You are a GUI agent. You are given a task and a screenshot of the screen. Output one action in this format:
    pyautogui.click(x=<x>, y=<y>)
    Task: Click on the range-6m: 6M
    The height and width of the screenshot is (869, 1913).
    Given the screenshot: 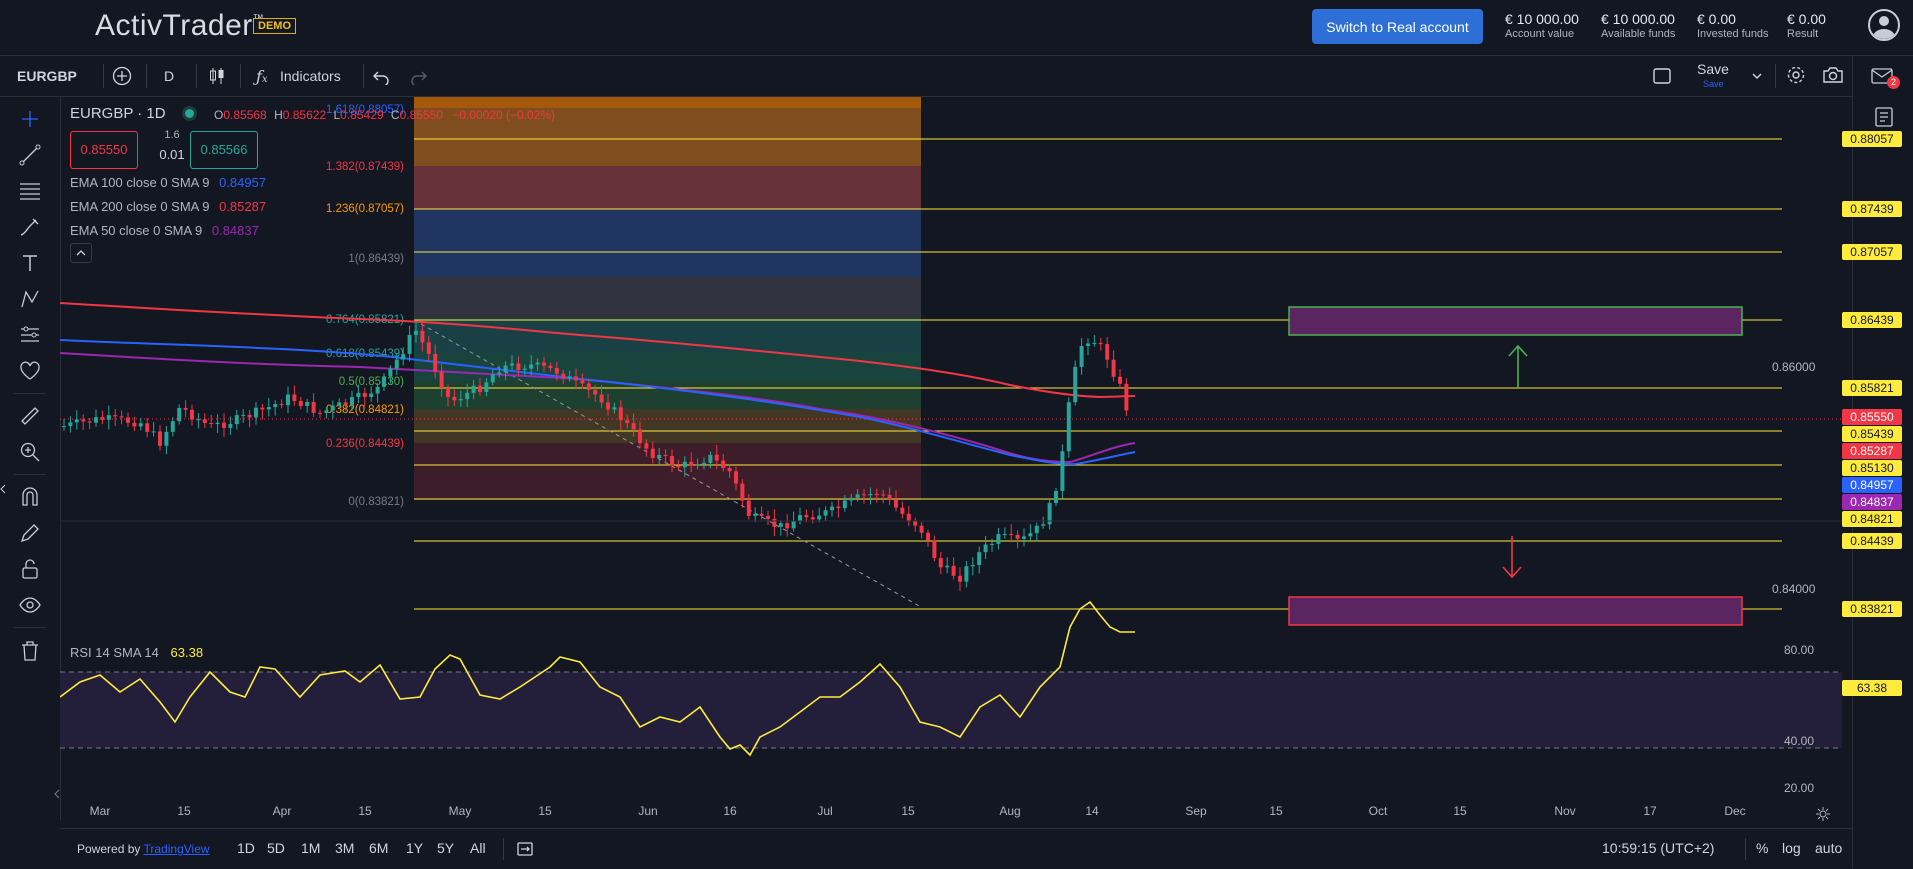 What is the action you would take?
    pyautogui.click(x=379, y=848)
    